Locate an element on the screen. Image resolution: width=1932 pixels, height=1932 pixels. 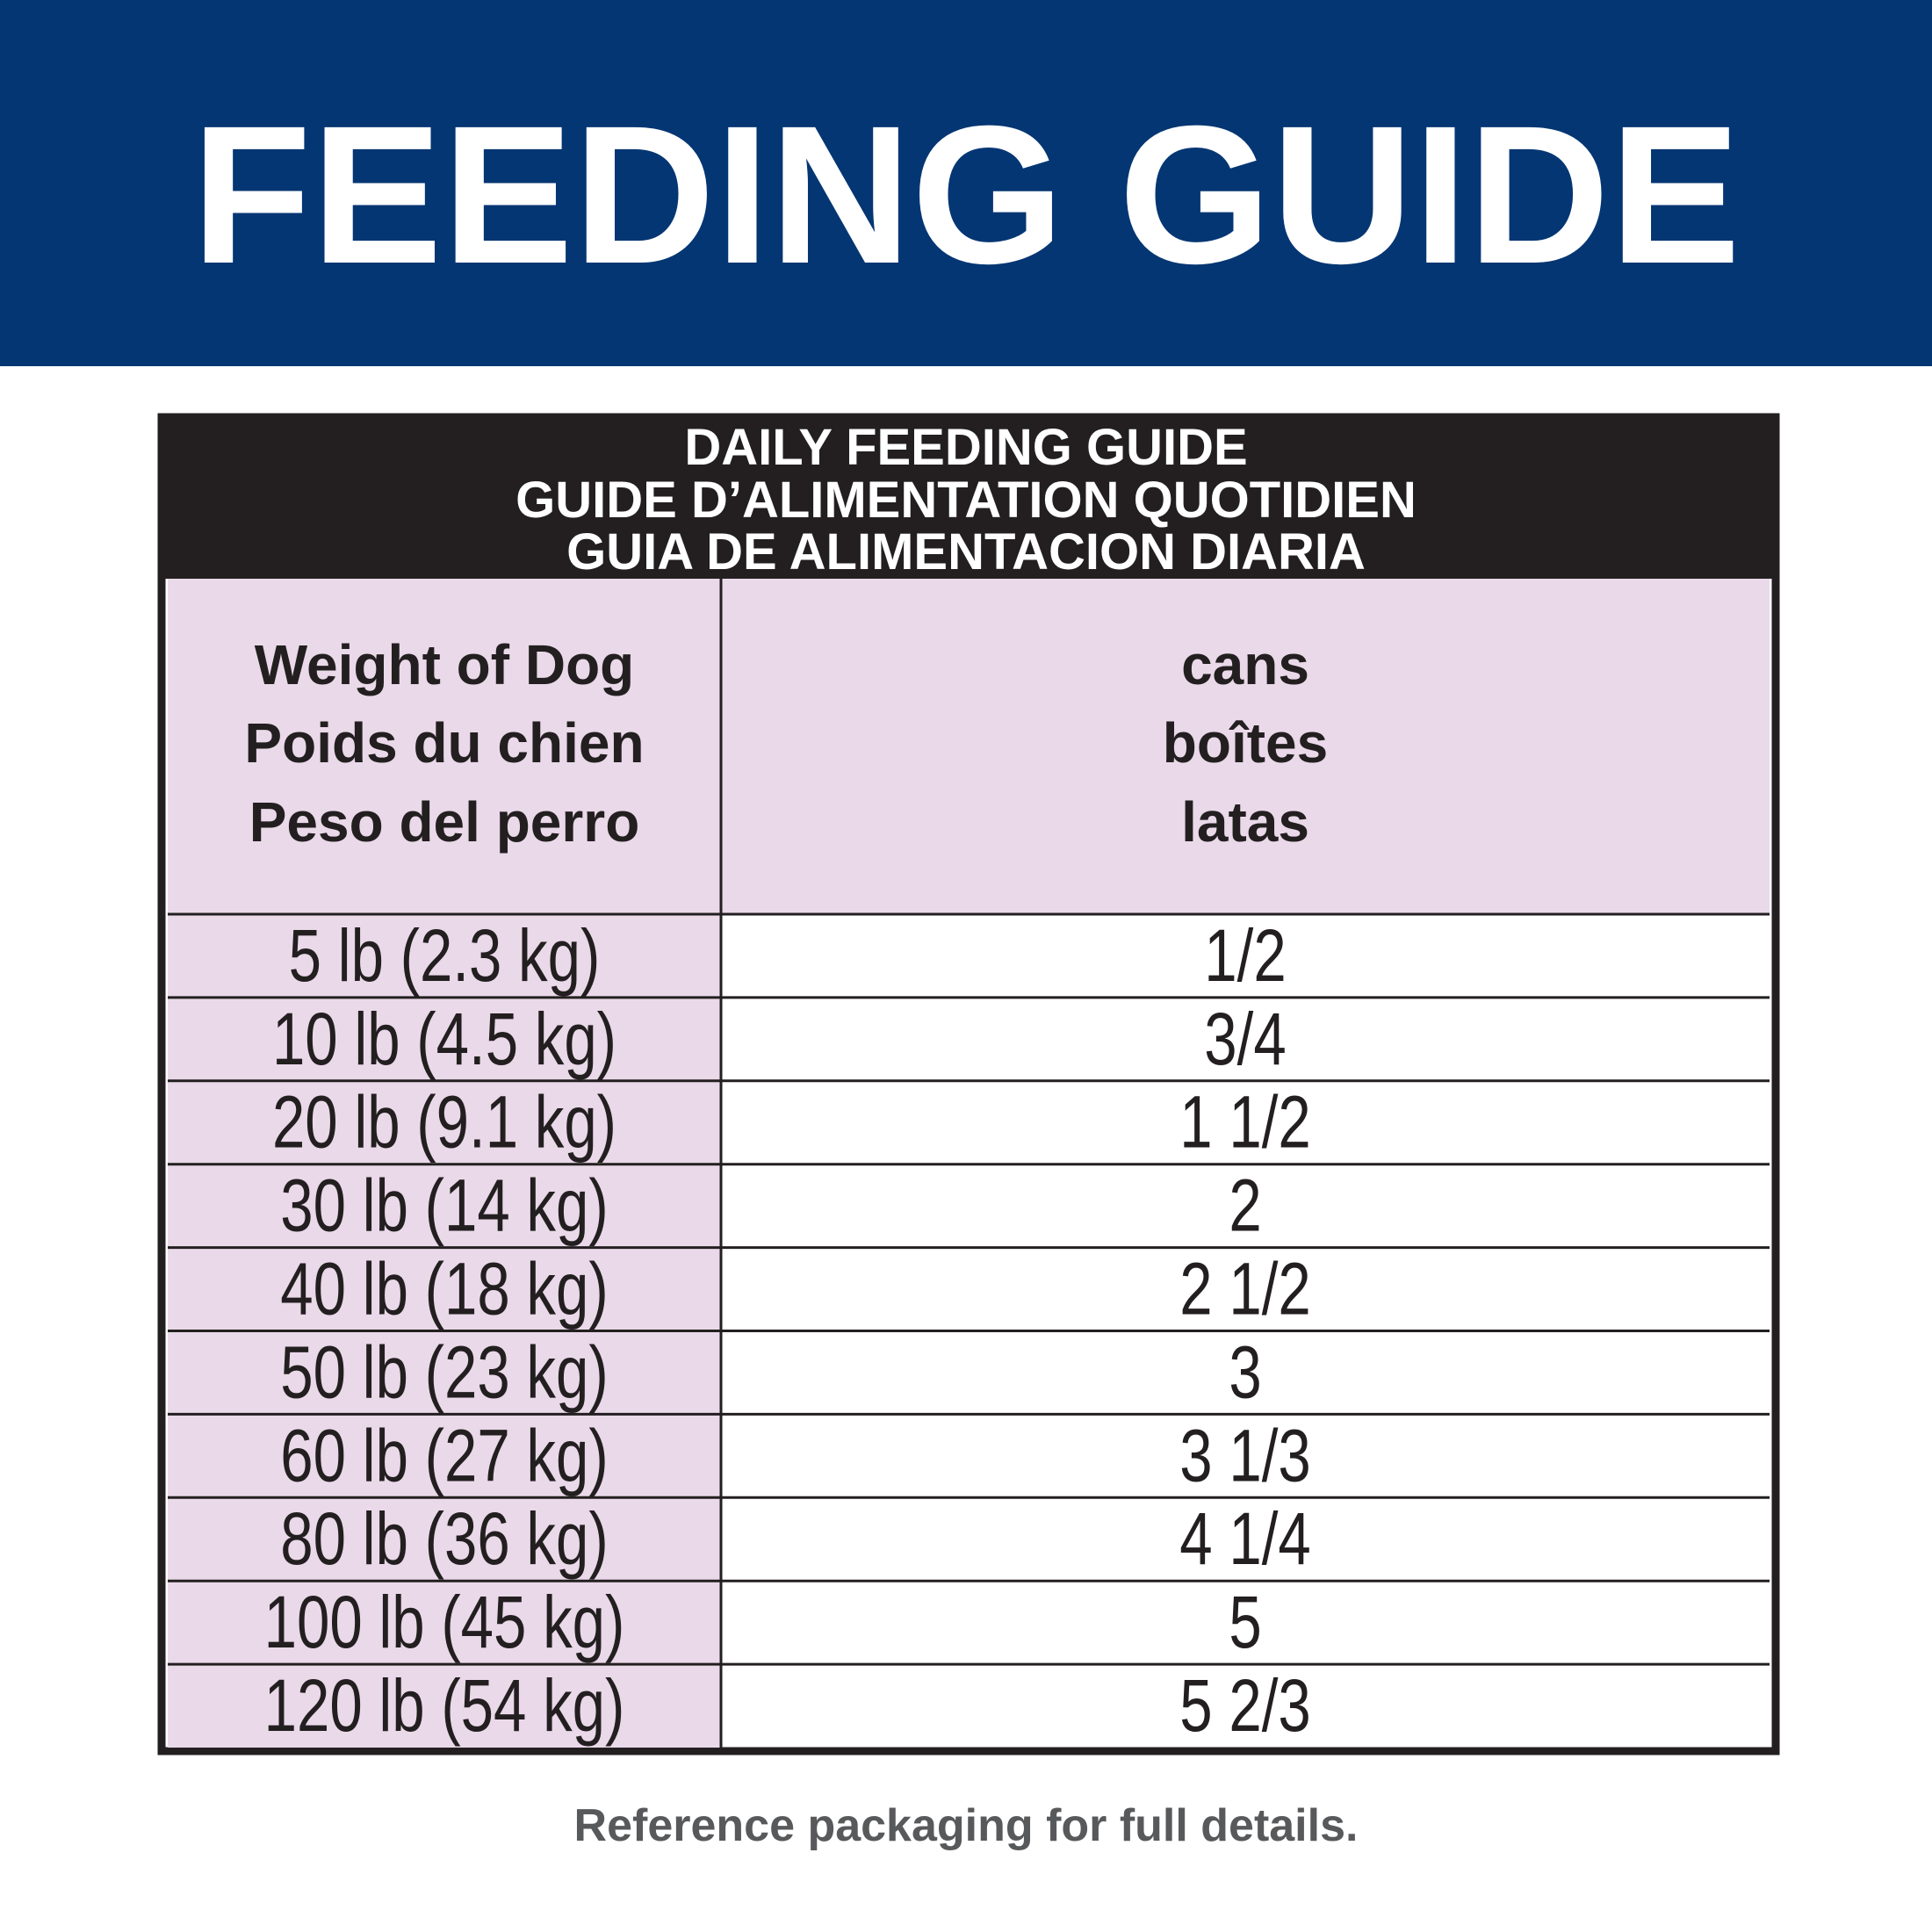
table-cell: 3 1/3 is located at coordinates (1245, 1456).